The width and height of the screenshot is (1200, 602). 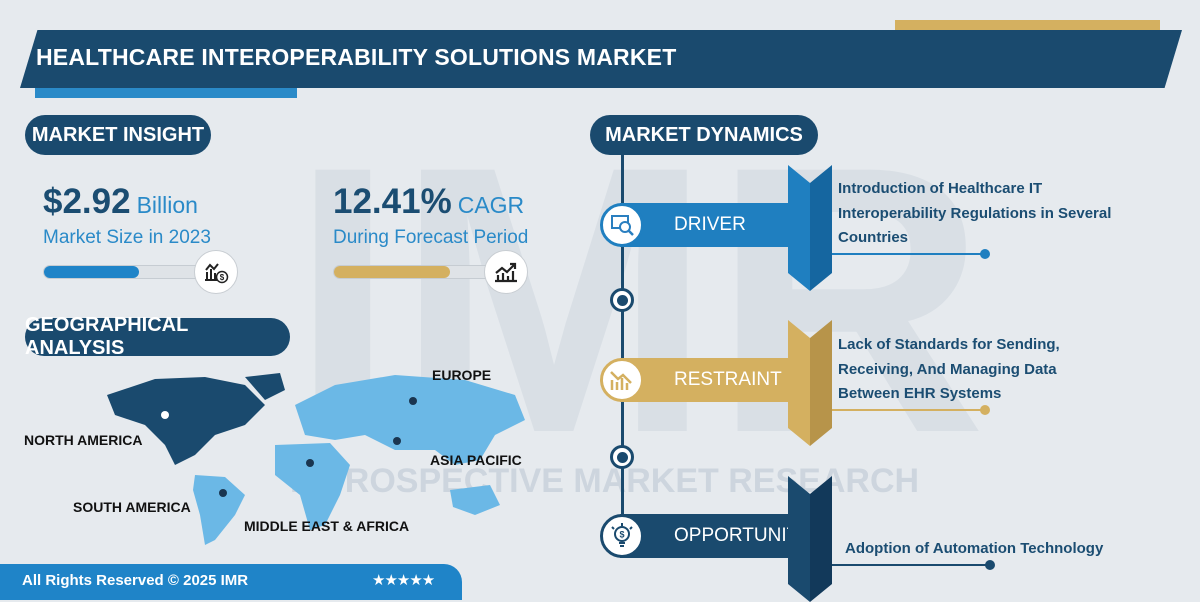 I want to click on opportunity-connector, so click(x=911, y=565).